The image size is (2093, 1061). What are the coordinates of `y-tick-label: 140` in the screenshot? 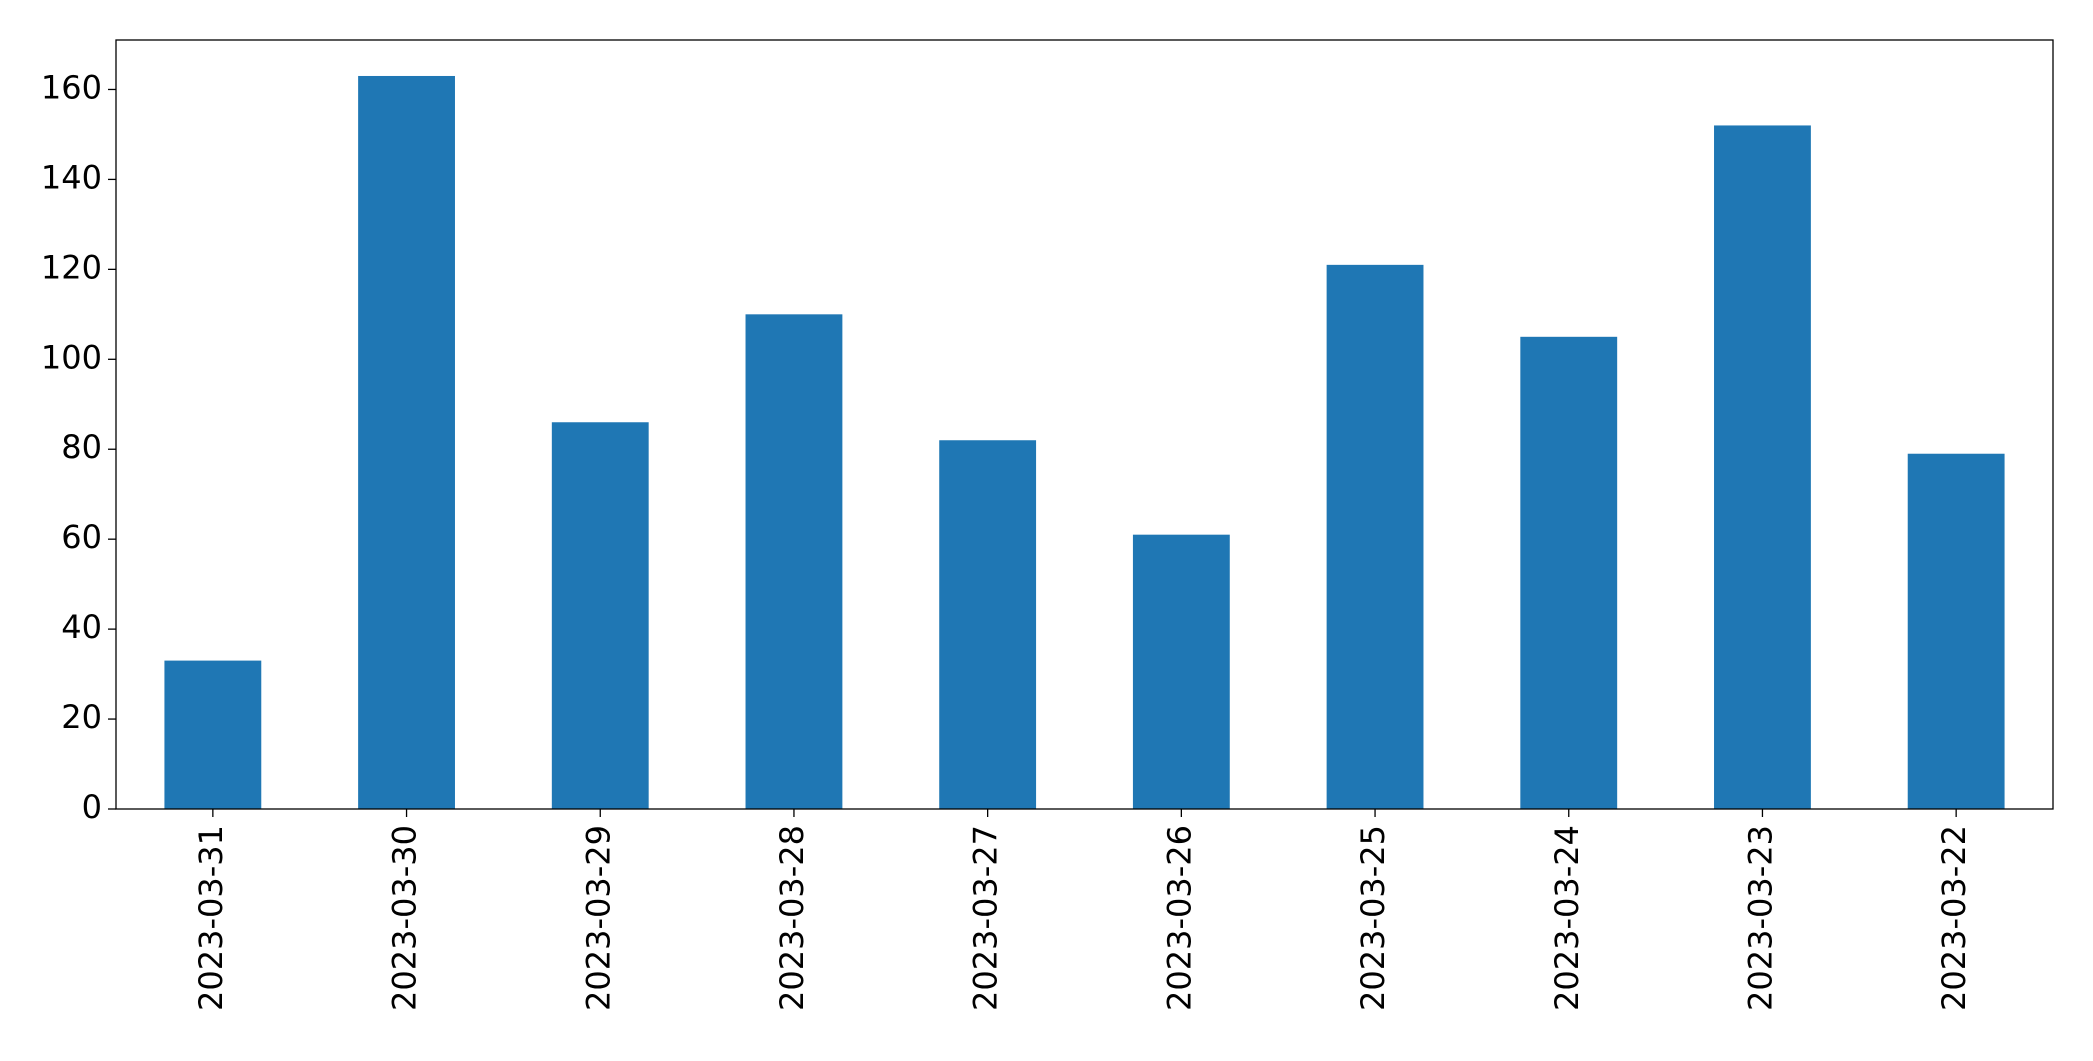 It's located at (71, 177).